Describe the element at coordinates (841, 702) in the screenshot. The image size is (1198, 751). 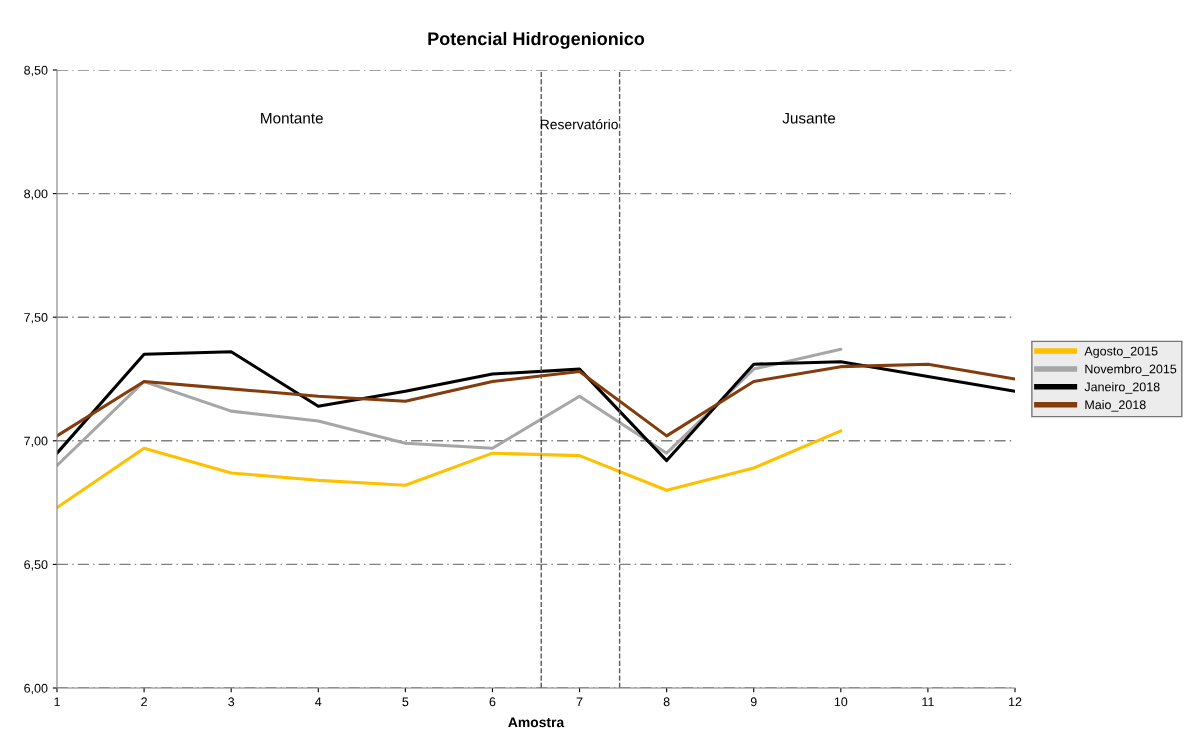
I see `x-tick-label: 10` at that location.